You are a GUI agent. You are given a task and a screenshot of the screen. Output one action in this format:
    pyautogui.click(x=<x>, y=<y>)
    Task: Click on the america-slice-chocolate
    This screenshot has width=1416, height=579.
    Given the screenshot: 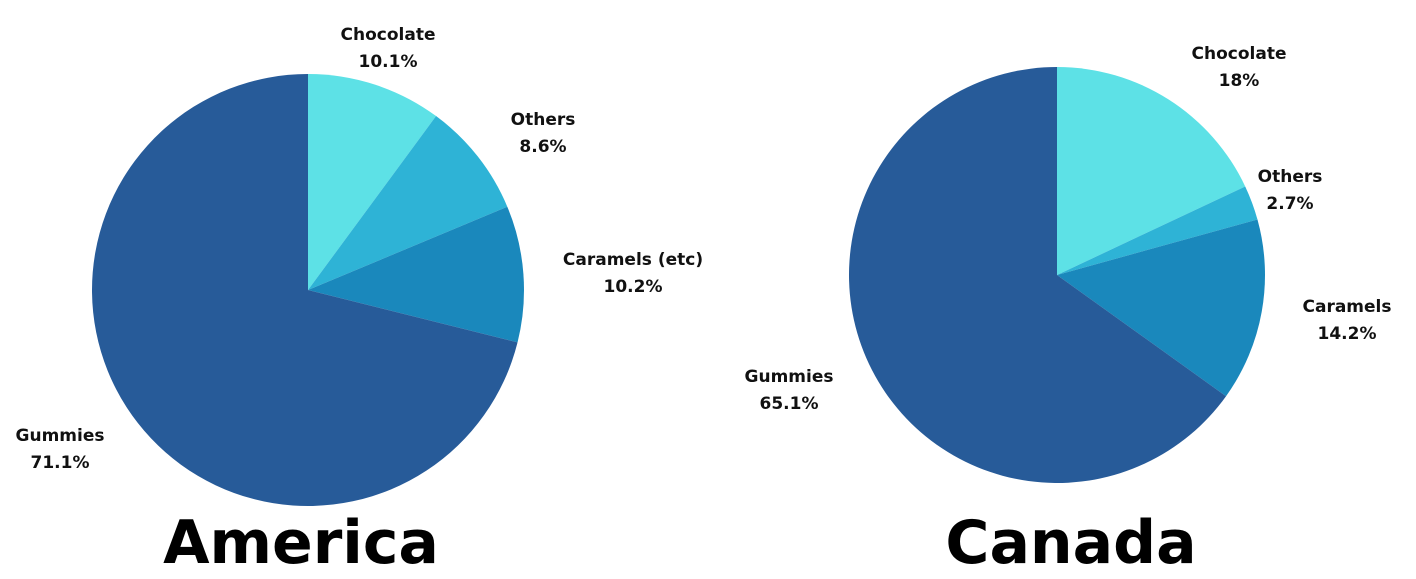 What is the action you would take?
    pyautogui.click(x=372, y=182)
    